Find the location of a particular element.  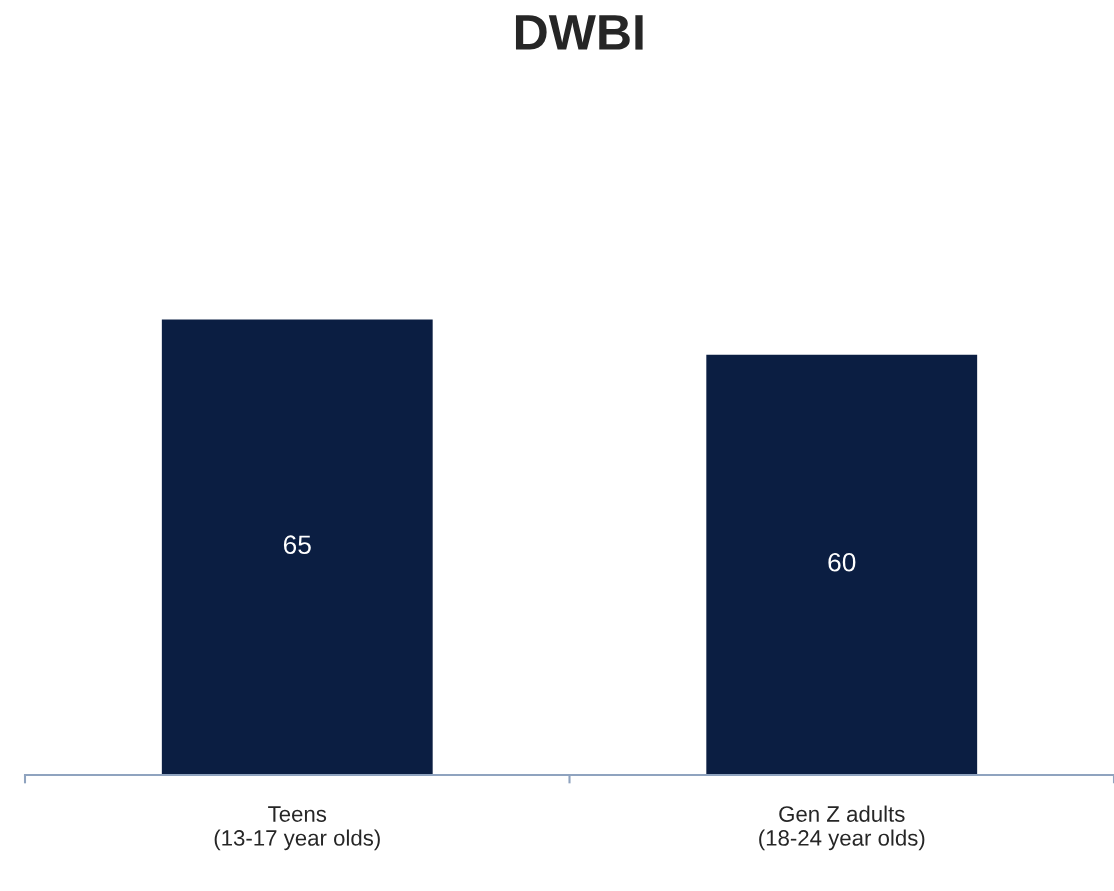

data-label: 60 is located at coordinates (842, 562).